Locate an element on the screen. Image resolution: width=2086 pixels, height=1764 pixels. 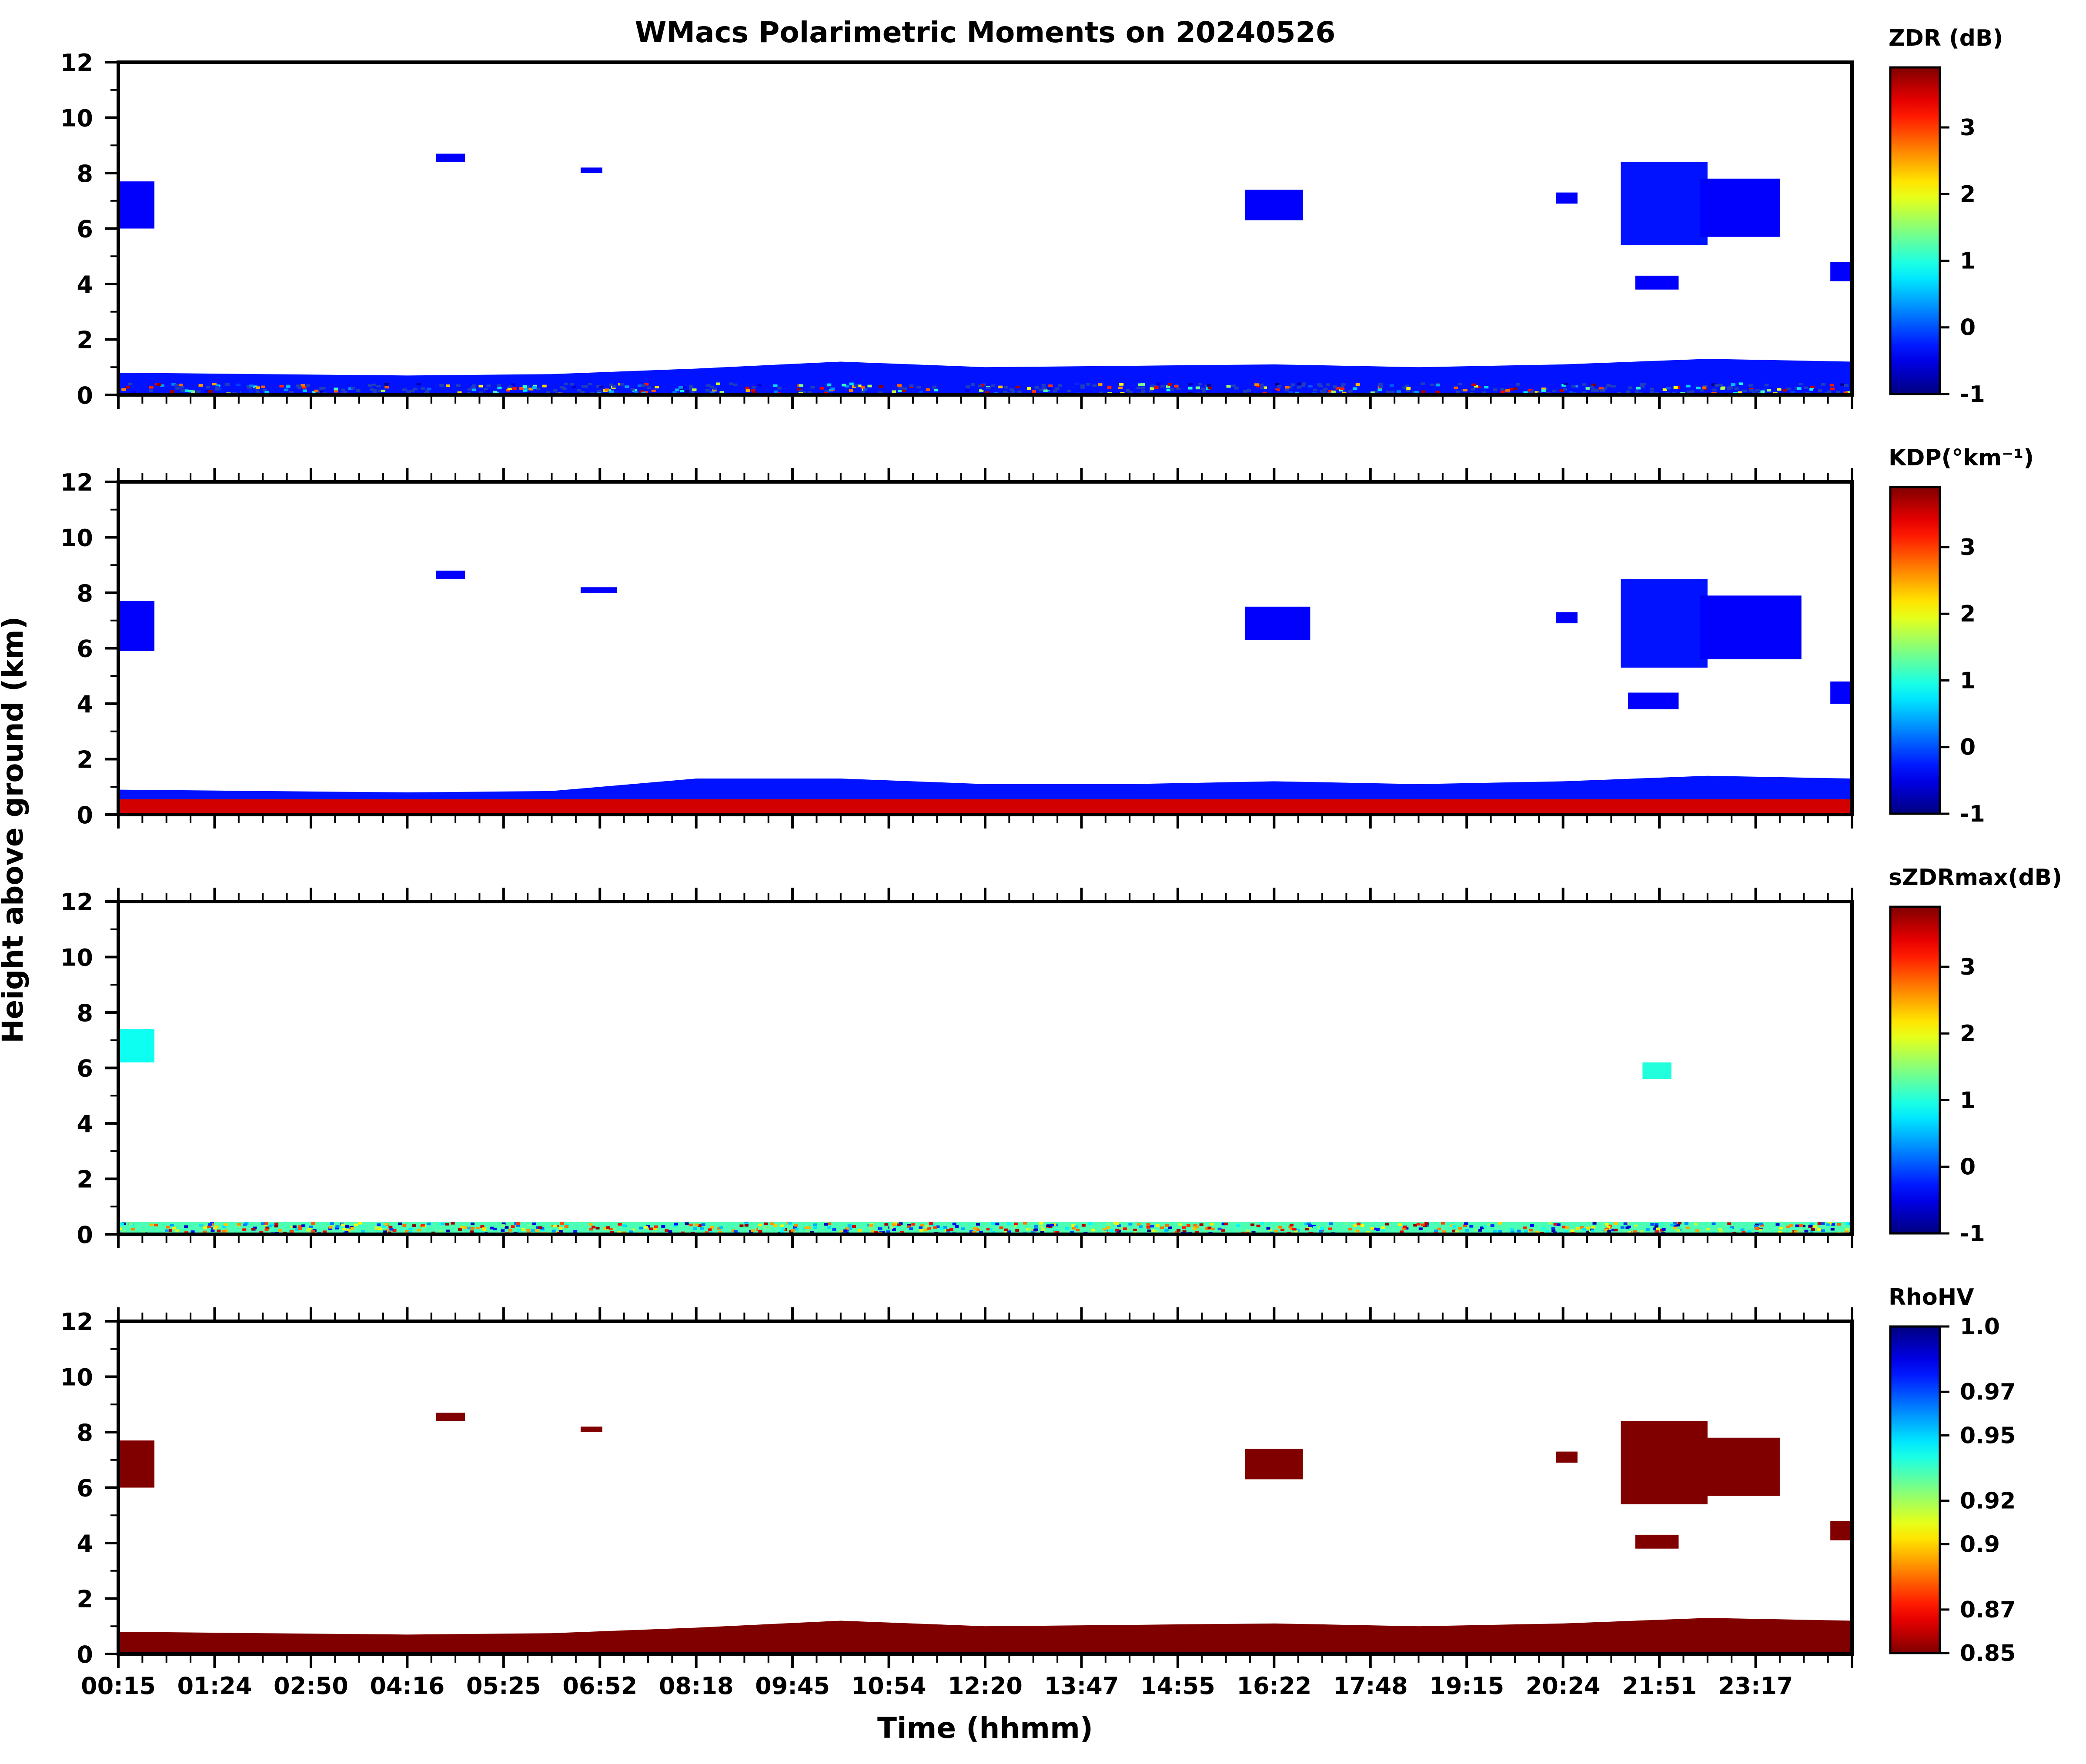
x-tick-label: 12:20 is located at coordinates (986, 1686).